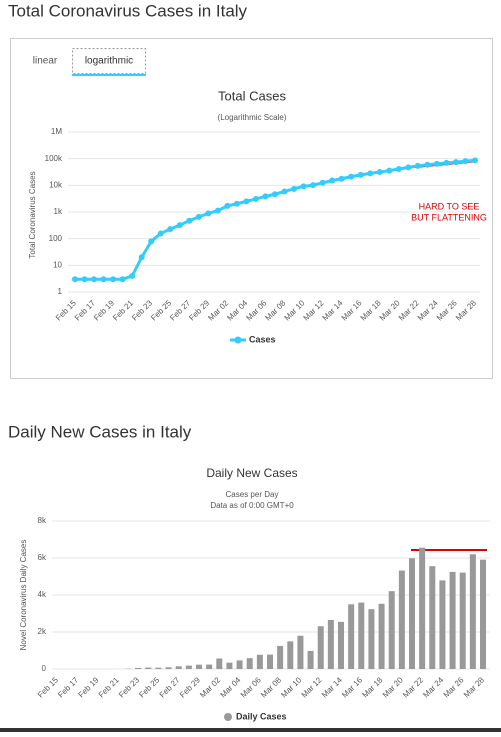 This screenshot has width=501, height=737. I want to click on annotation: HARD TO SEE, so click(449, 206).